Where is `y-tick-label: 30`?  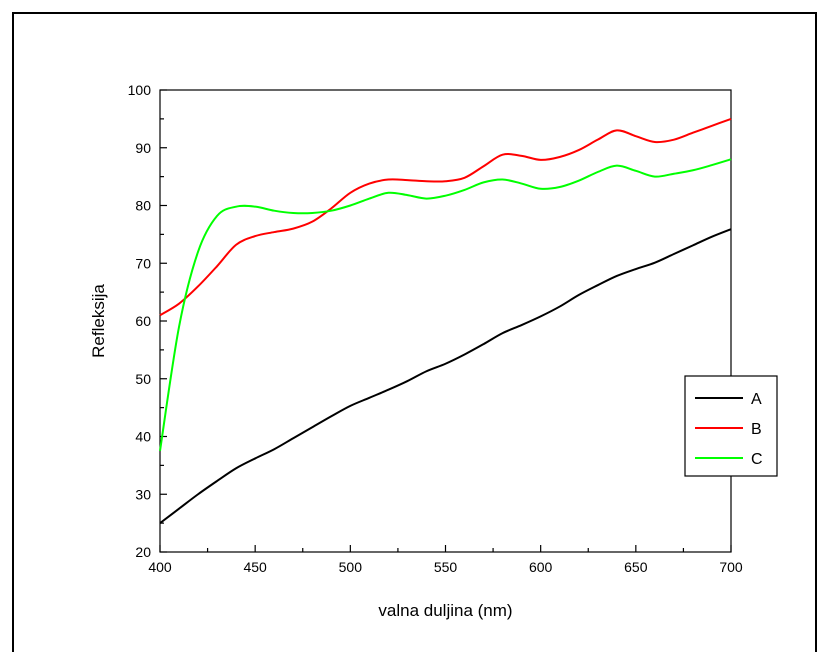 y-tick-label: 30 is located at coordinates (143, 494).